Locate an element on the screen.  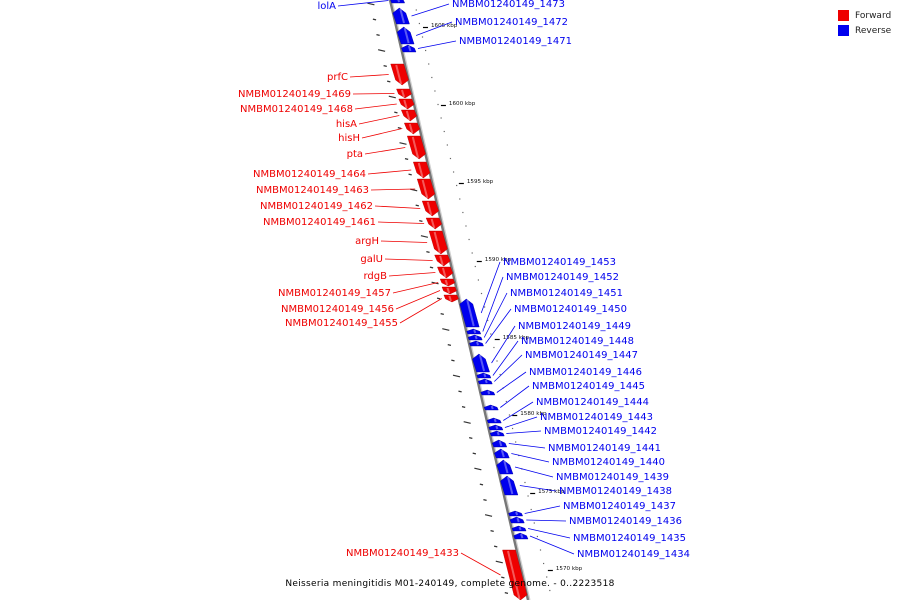
legend-item-reverse: Reverse is located at coordinates (864, 30).